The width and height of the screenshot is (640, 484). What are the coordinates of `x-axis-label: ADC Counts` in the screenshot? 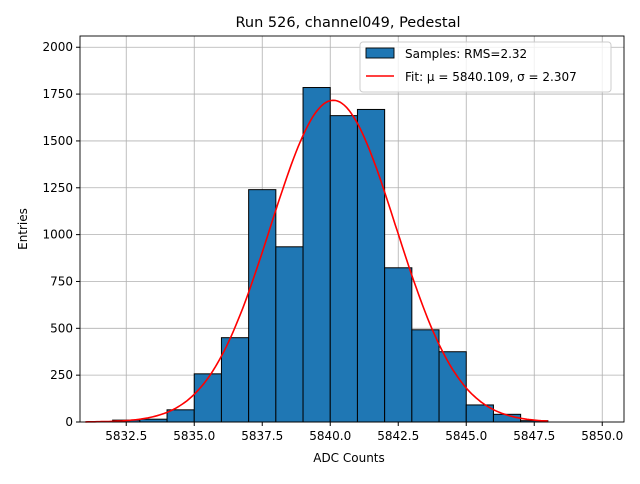 It's located at (349, 458).